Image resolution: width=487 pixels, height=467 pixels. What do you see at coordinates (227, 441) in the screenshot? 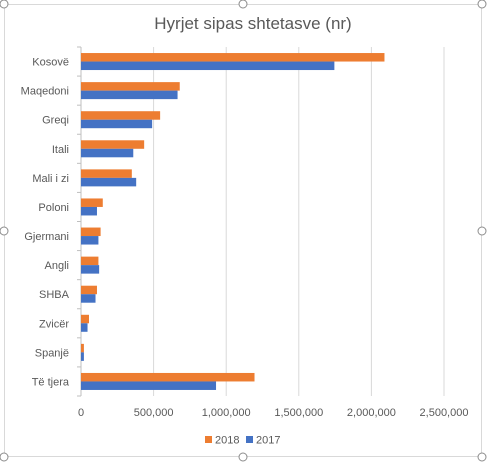
I see `legend-label: 2018` at bounding box center [227, 441].